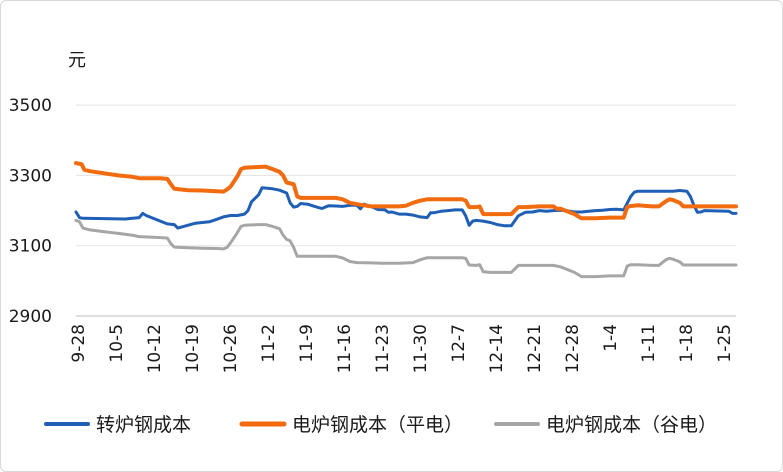  I want to click on x-tick-label: 10-19, so click(193, 348).